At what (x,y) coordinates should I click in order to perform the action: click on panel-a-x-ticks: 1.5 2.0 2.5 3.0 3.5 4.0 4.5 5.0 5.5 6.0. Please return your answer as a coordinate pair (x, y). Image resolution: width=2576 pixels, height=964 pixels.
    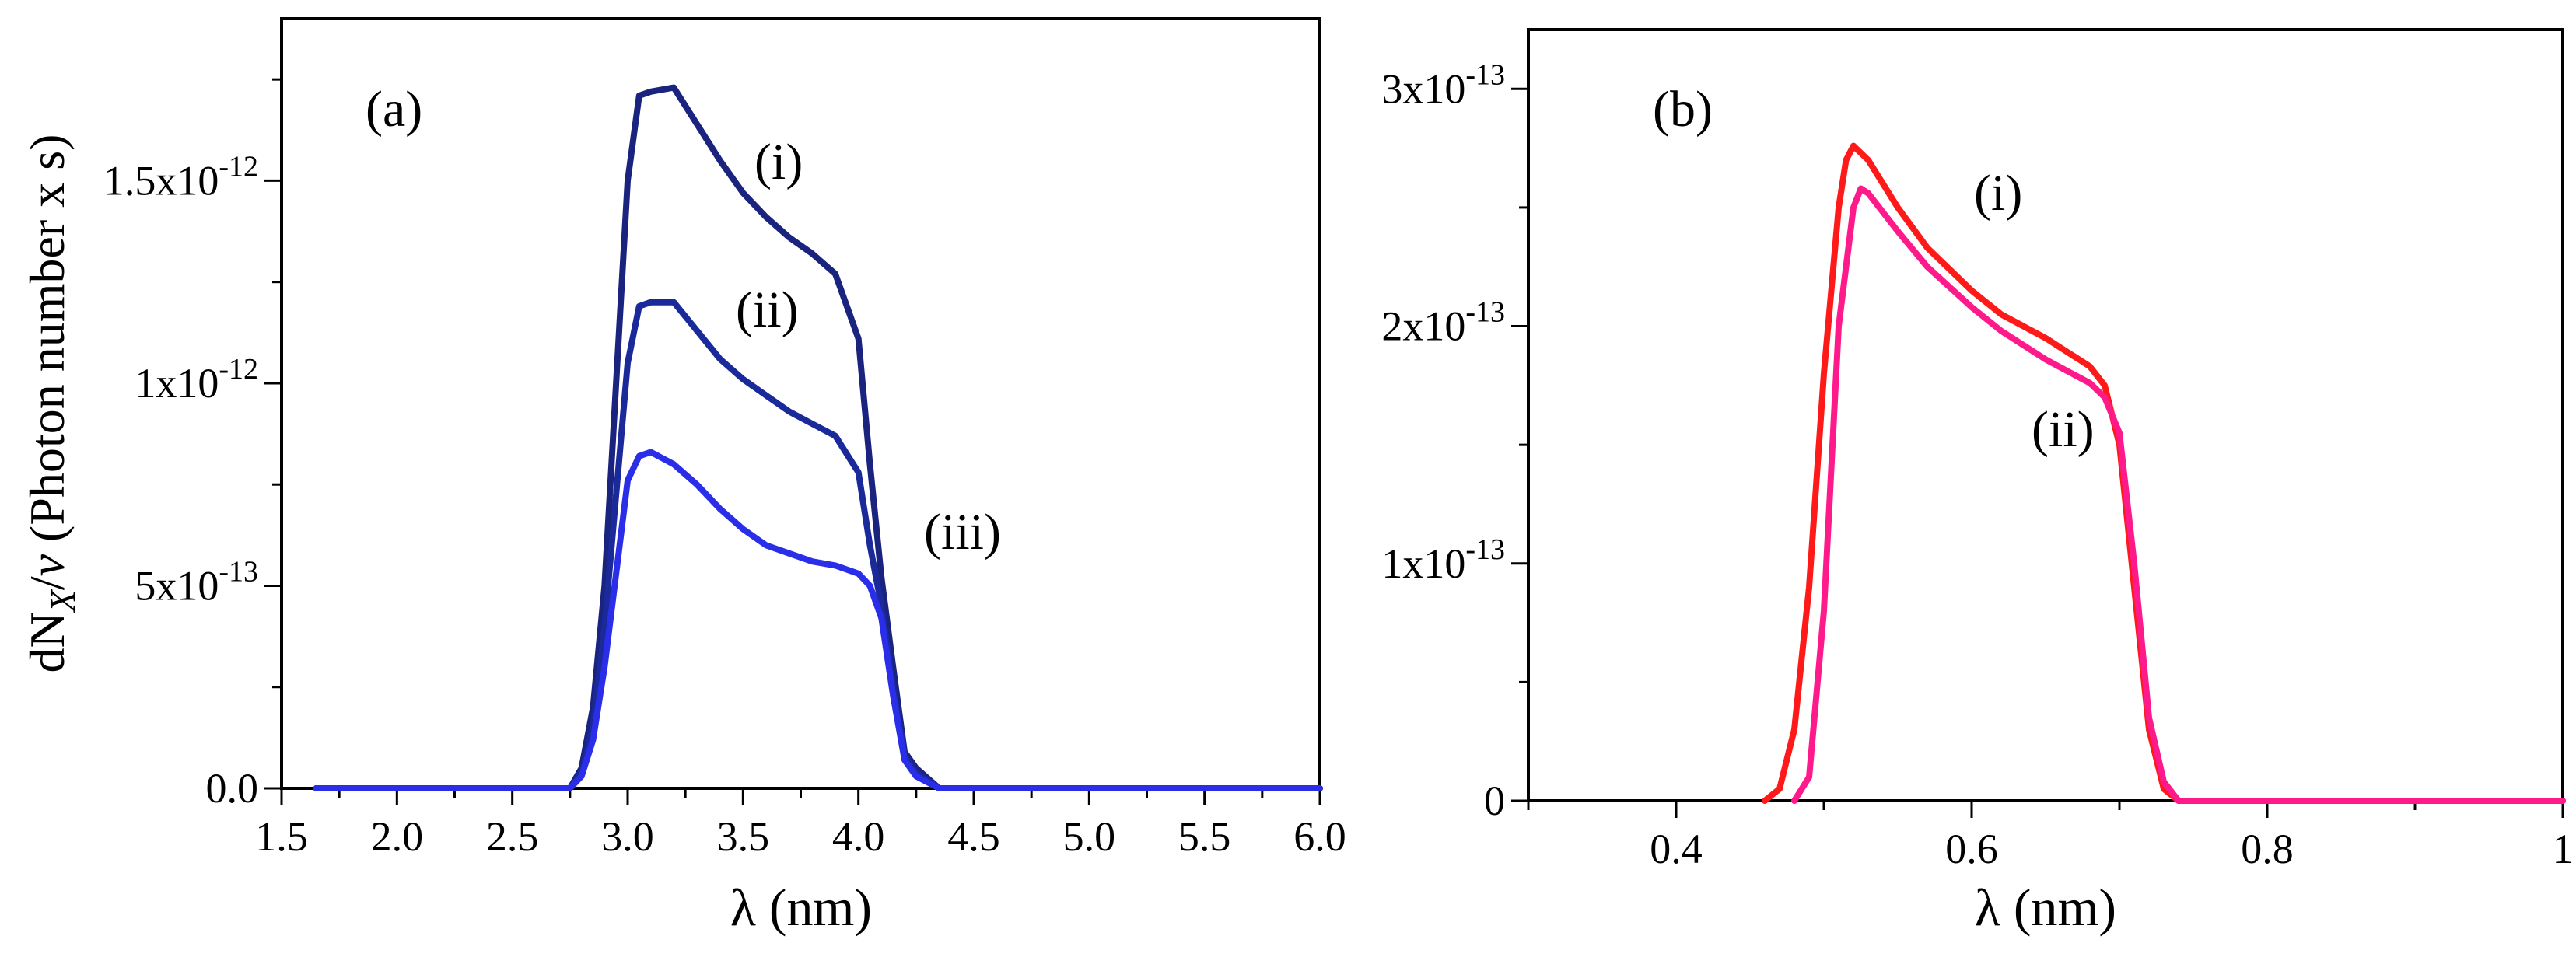
    Looking at the image, I should click on (801, 824).